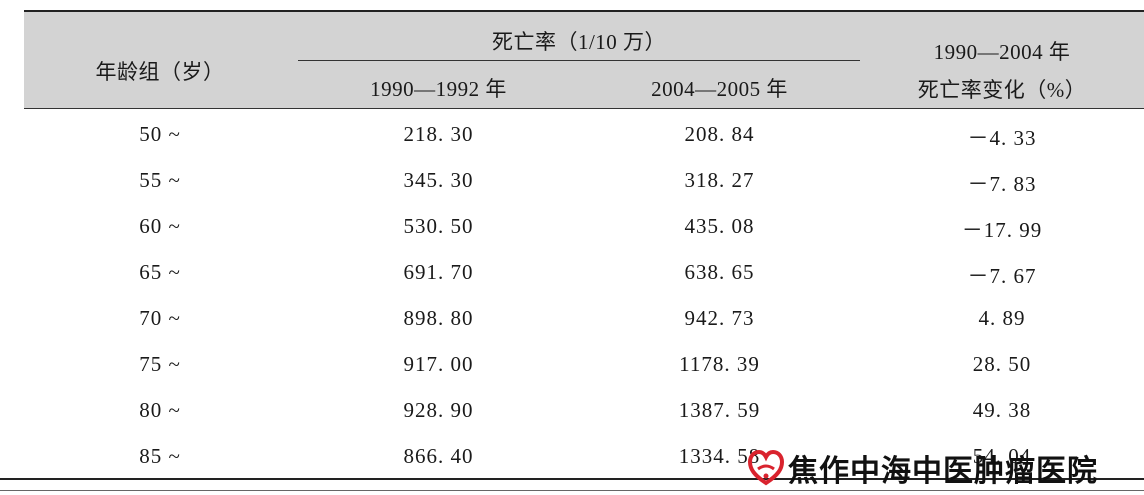 The height and width of the screenshot is (495, 1144). I want to click on cell-age-group: 55 ~, so click(160, 180).